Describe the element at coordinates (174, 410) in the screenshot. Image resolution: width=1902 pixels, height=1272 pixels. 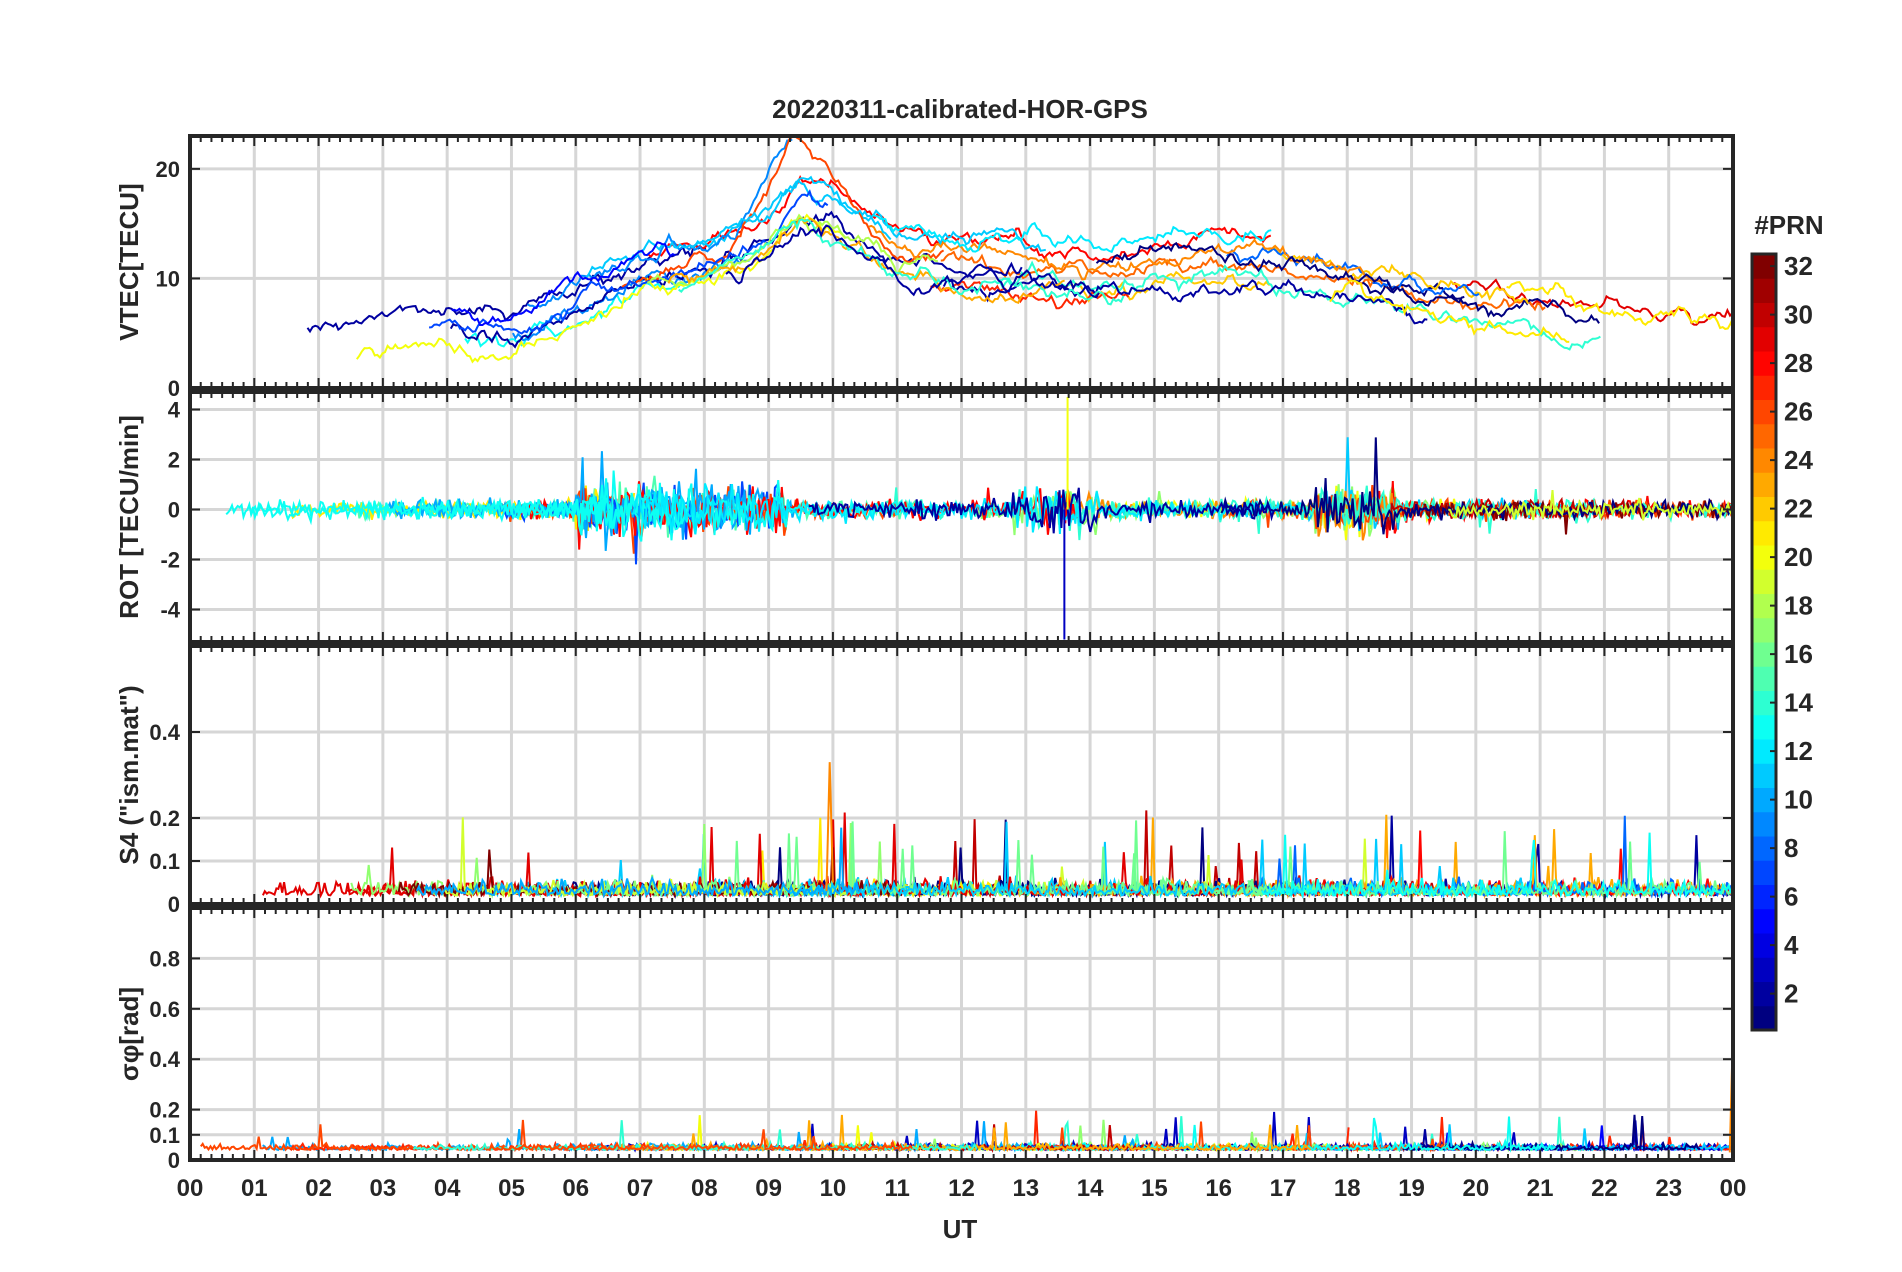
I see `y-tick-label: 4` at that location.